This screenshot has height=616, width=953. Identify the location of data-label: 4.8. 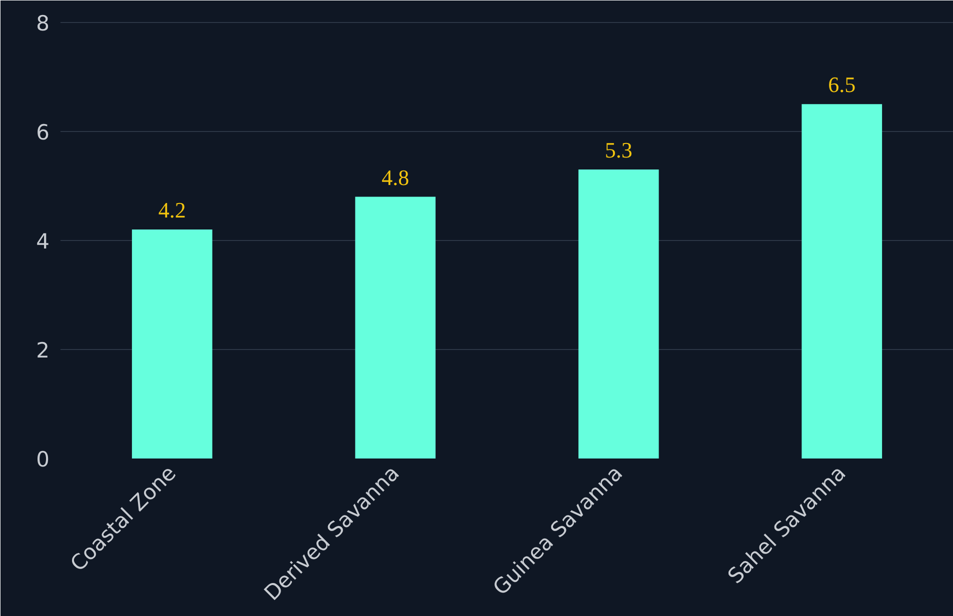
(396, 177).